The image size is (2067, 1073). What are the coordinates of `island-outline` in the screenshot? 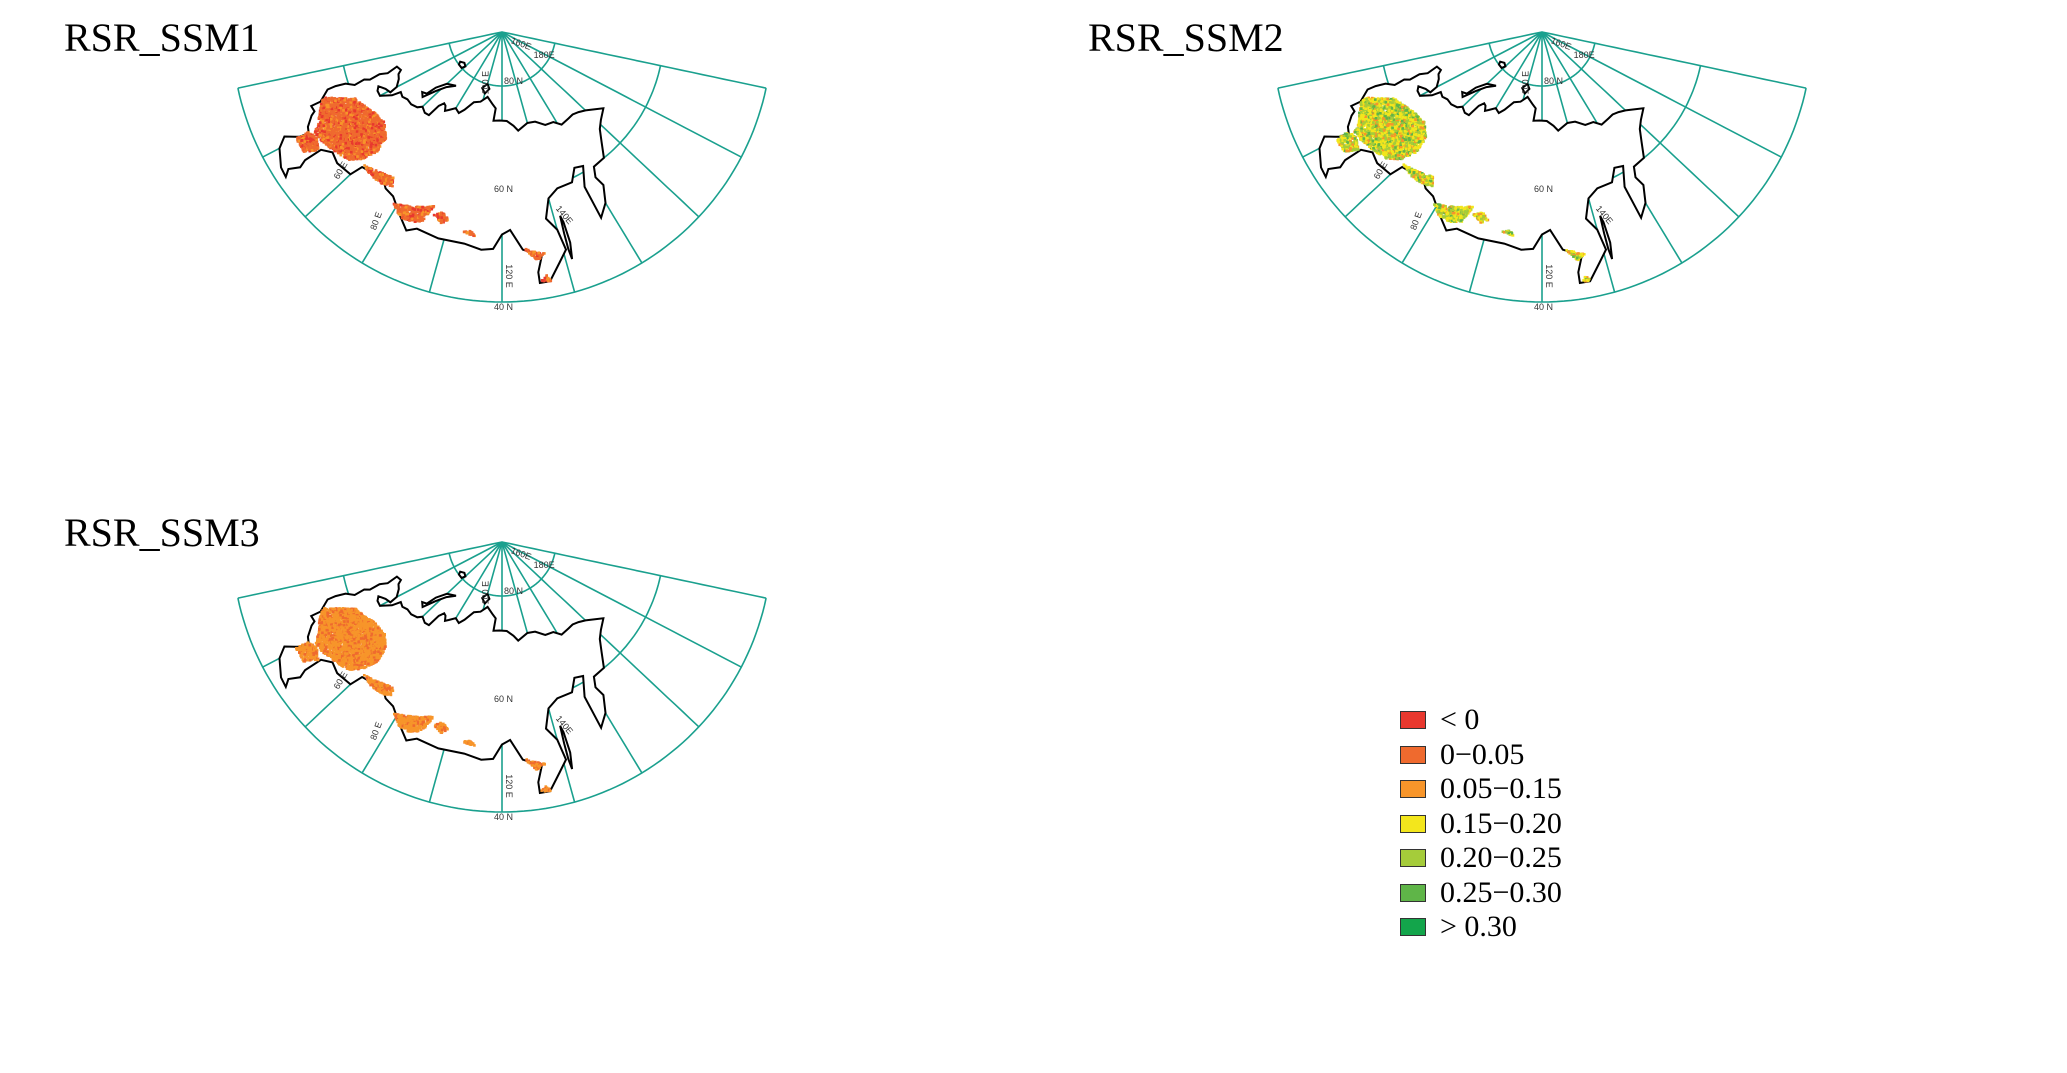 It's located at (485, 89).